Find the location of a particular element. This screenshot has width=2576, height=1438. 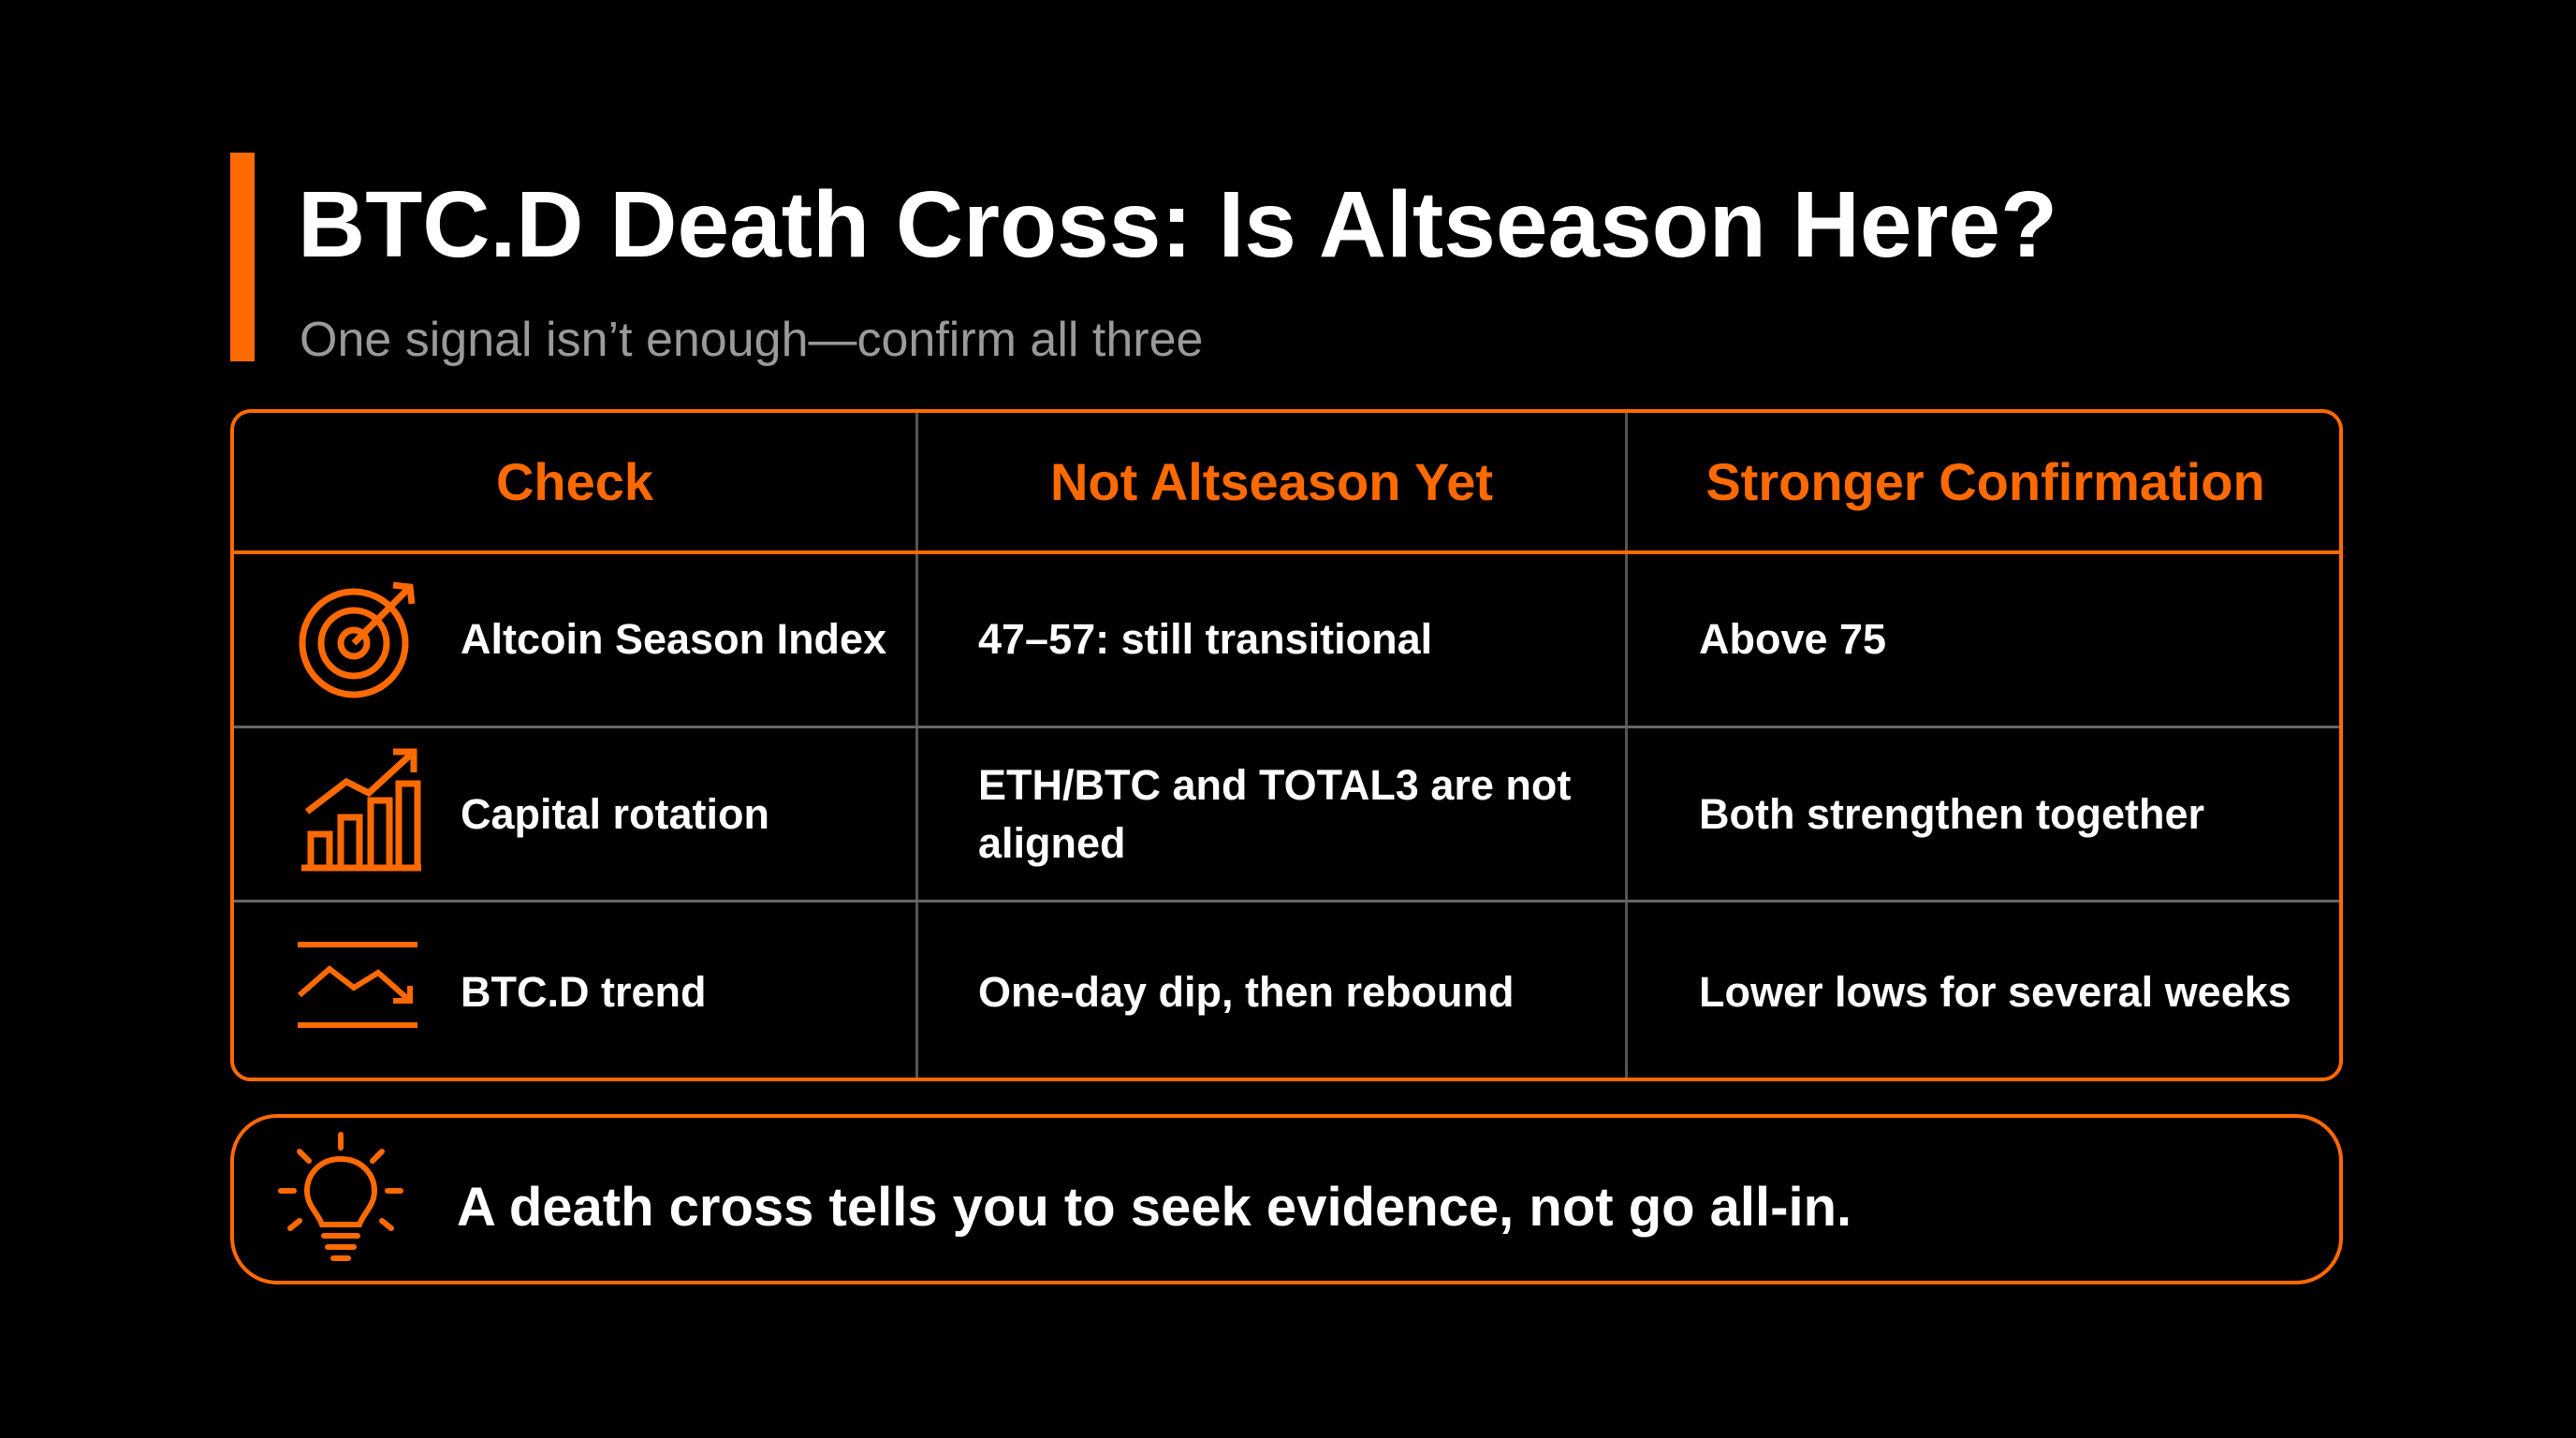

column-header: Not Altseason Yet is located at coordinates (1271, 481).